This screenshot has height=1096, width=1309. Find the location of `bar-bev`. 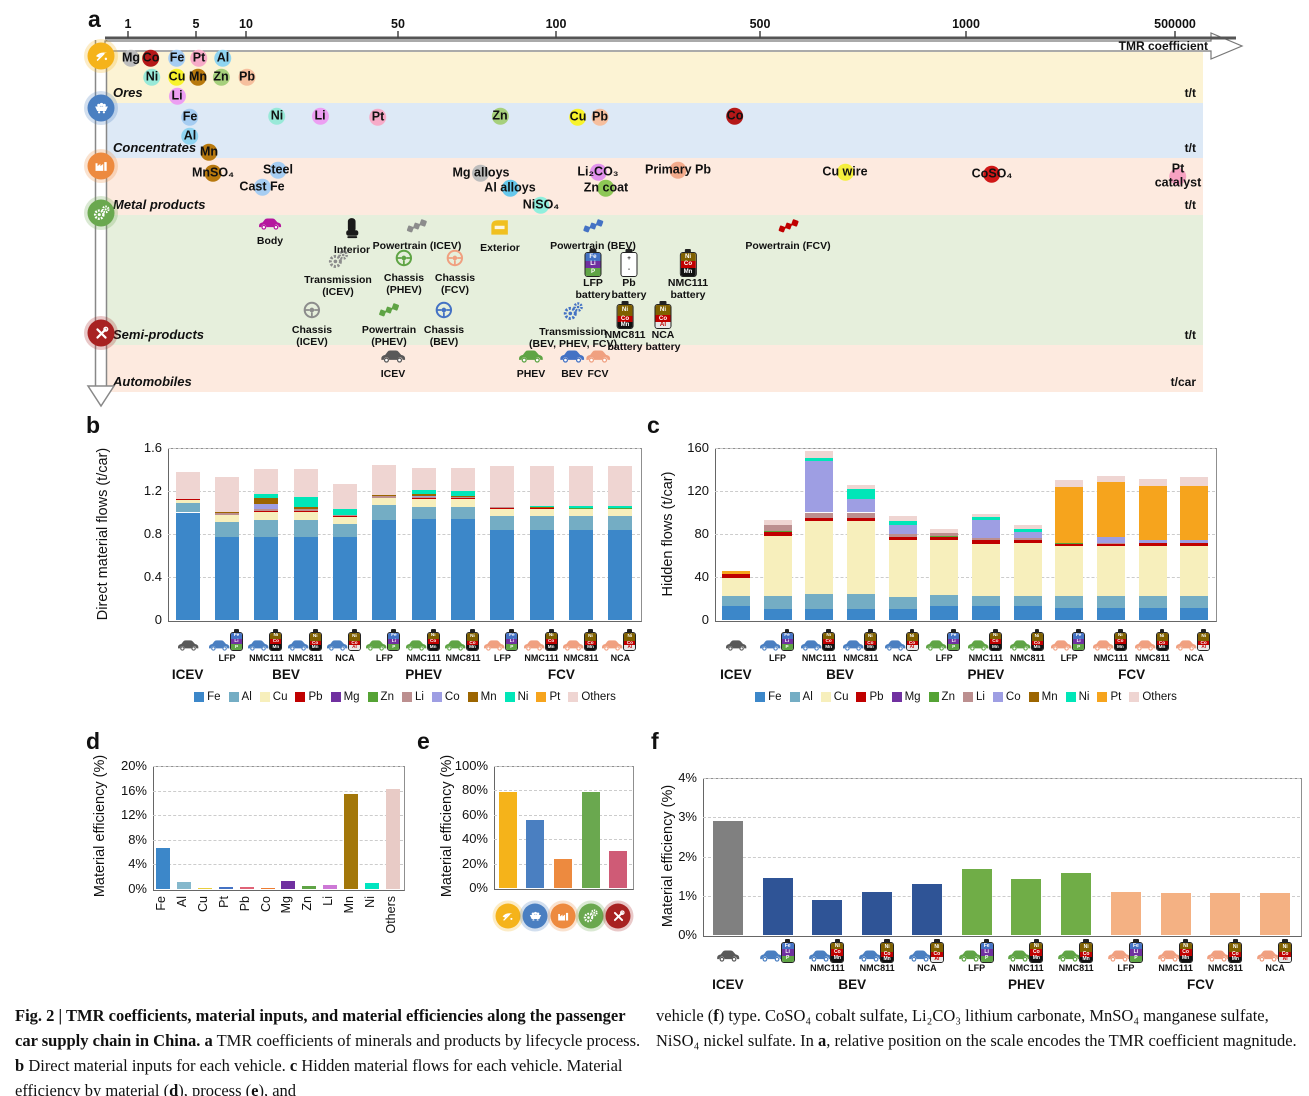

bar-bev is located at coordinates (777, 906).